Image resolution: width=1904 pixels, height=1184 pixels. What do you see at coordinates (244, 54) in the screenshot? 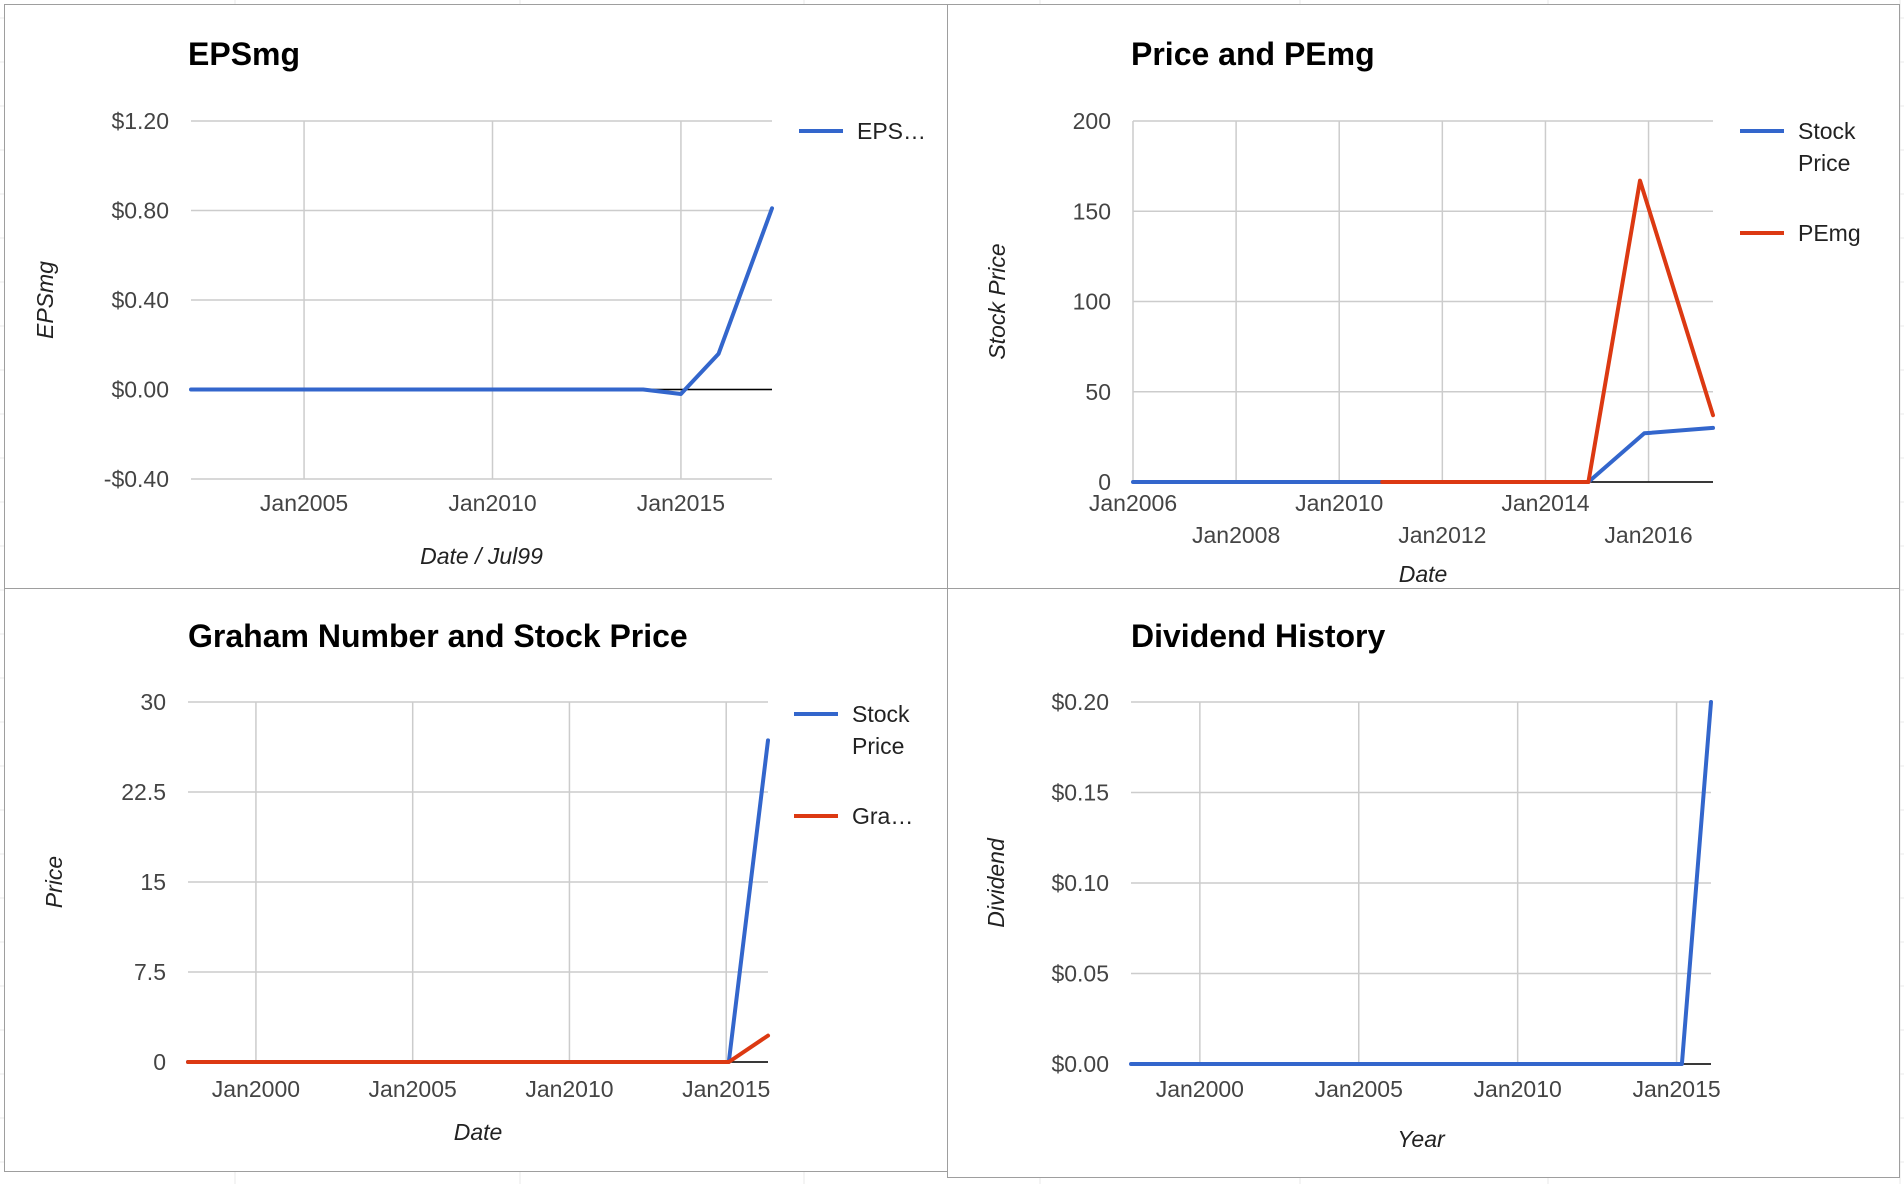
I see `chart-title: EPSmg` at bounding box center [244, 54].